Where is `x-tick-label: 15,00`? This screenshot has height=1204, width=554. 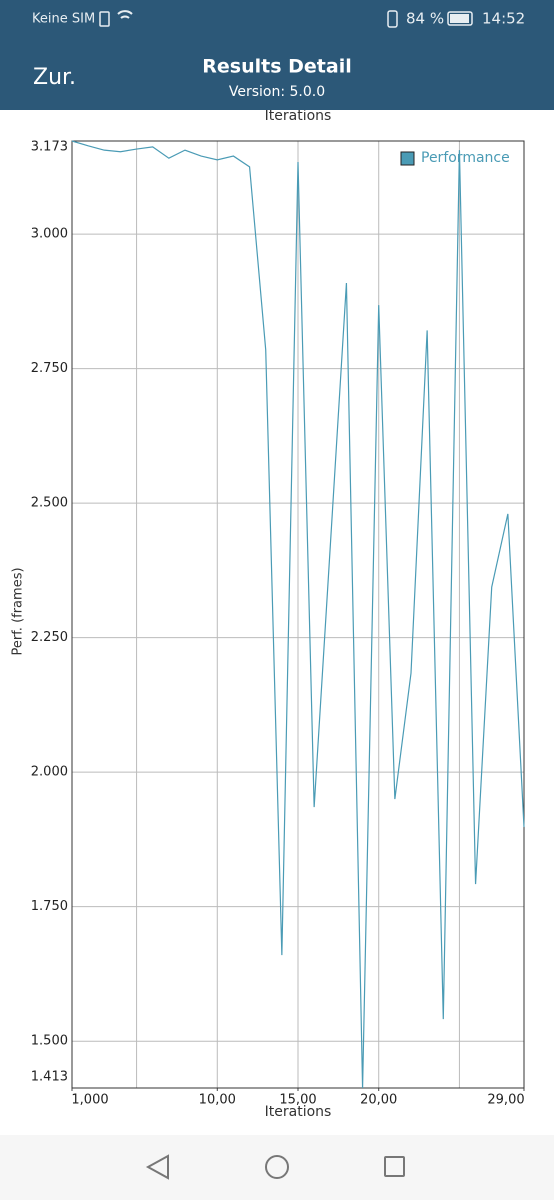 x-tick-label: 15,00 is located at coordinates (297, 1100).